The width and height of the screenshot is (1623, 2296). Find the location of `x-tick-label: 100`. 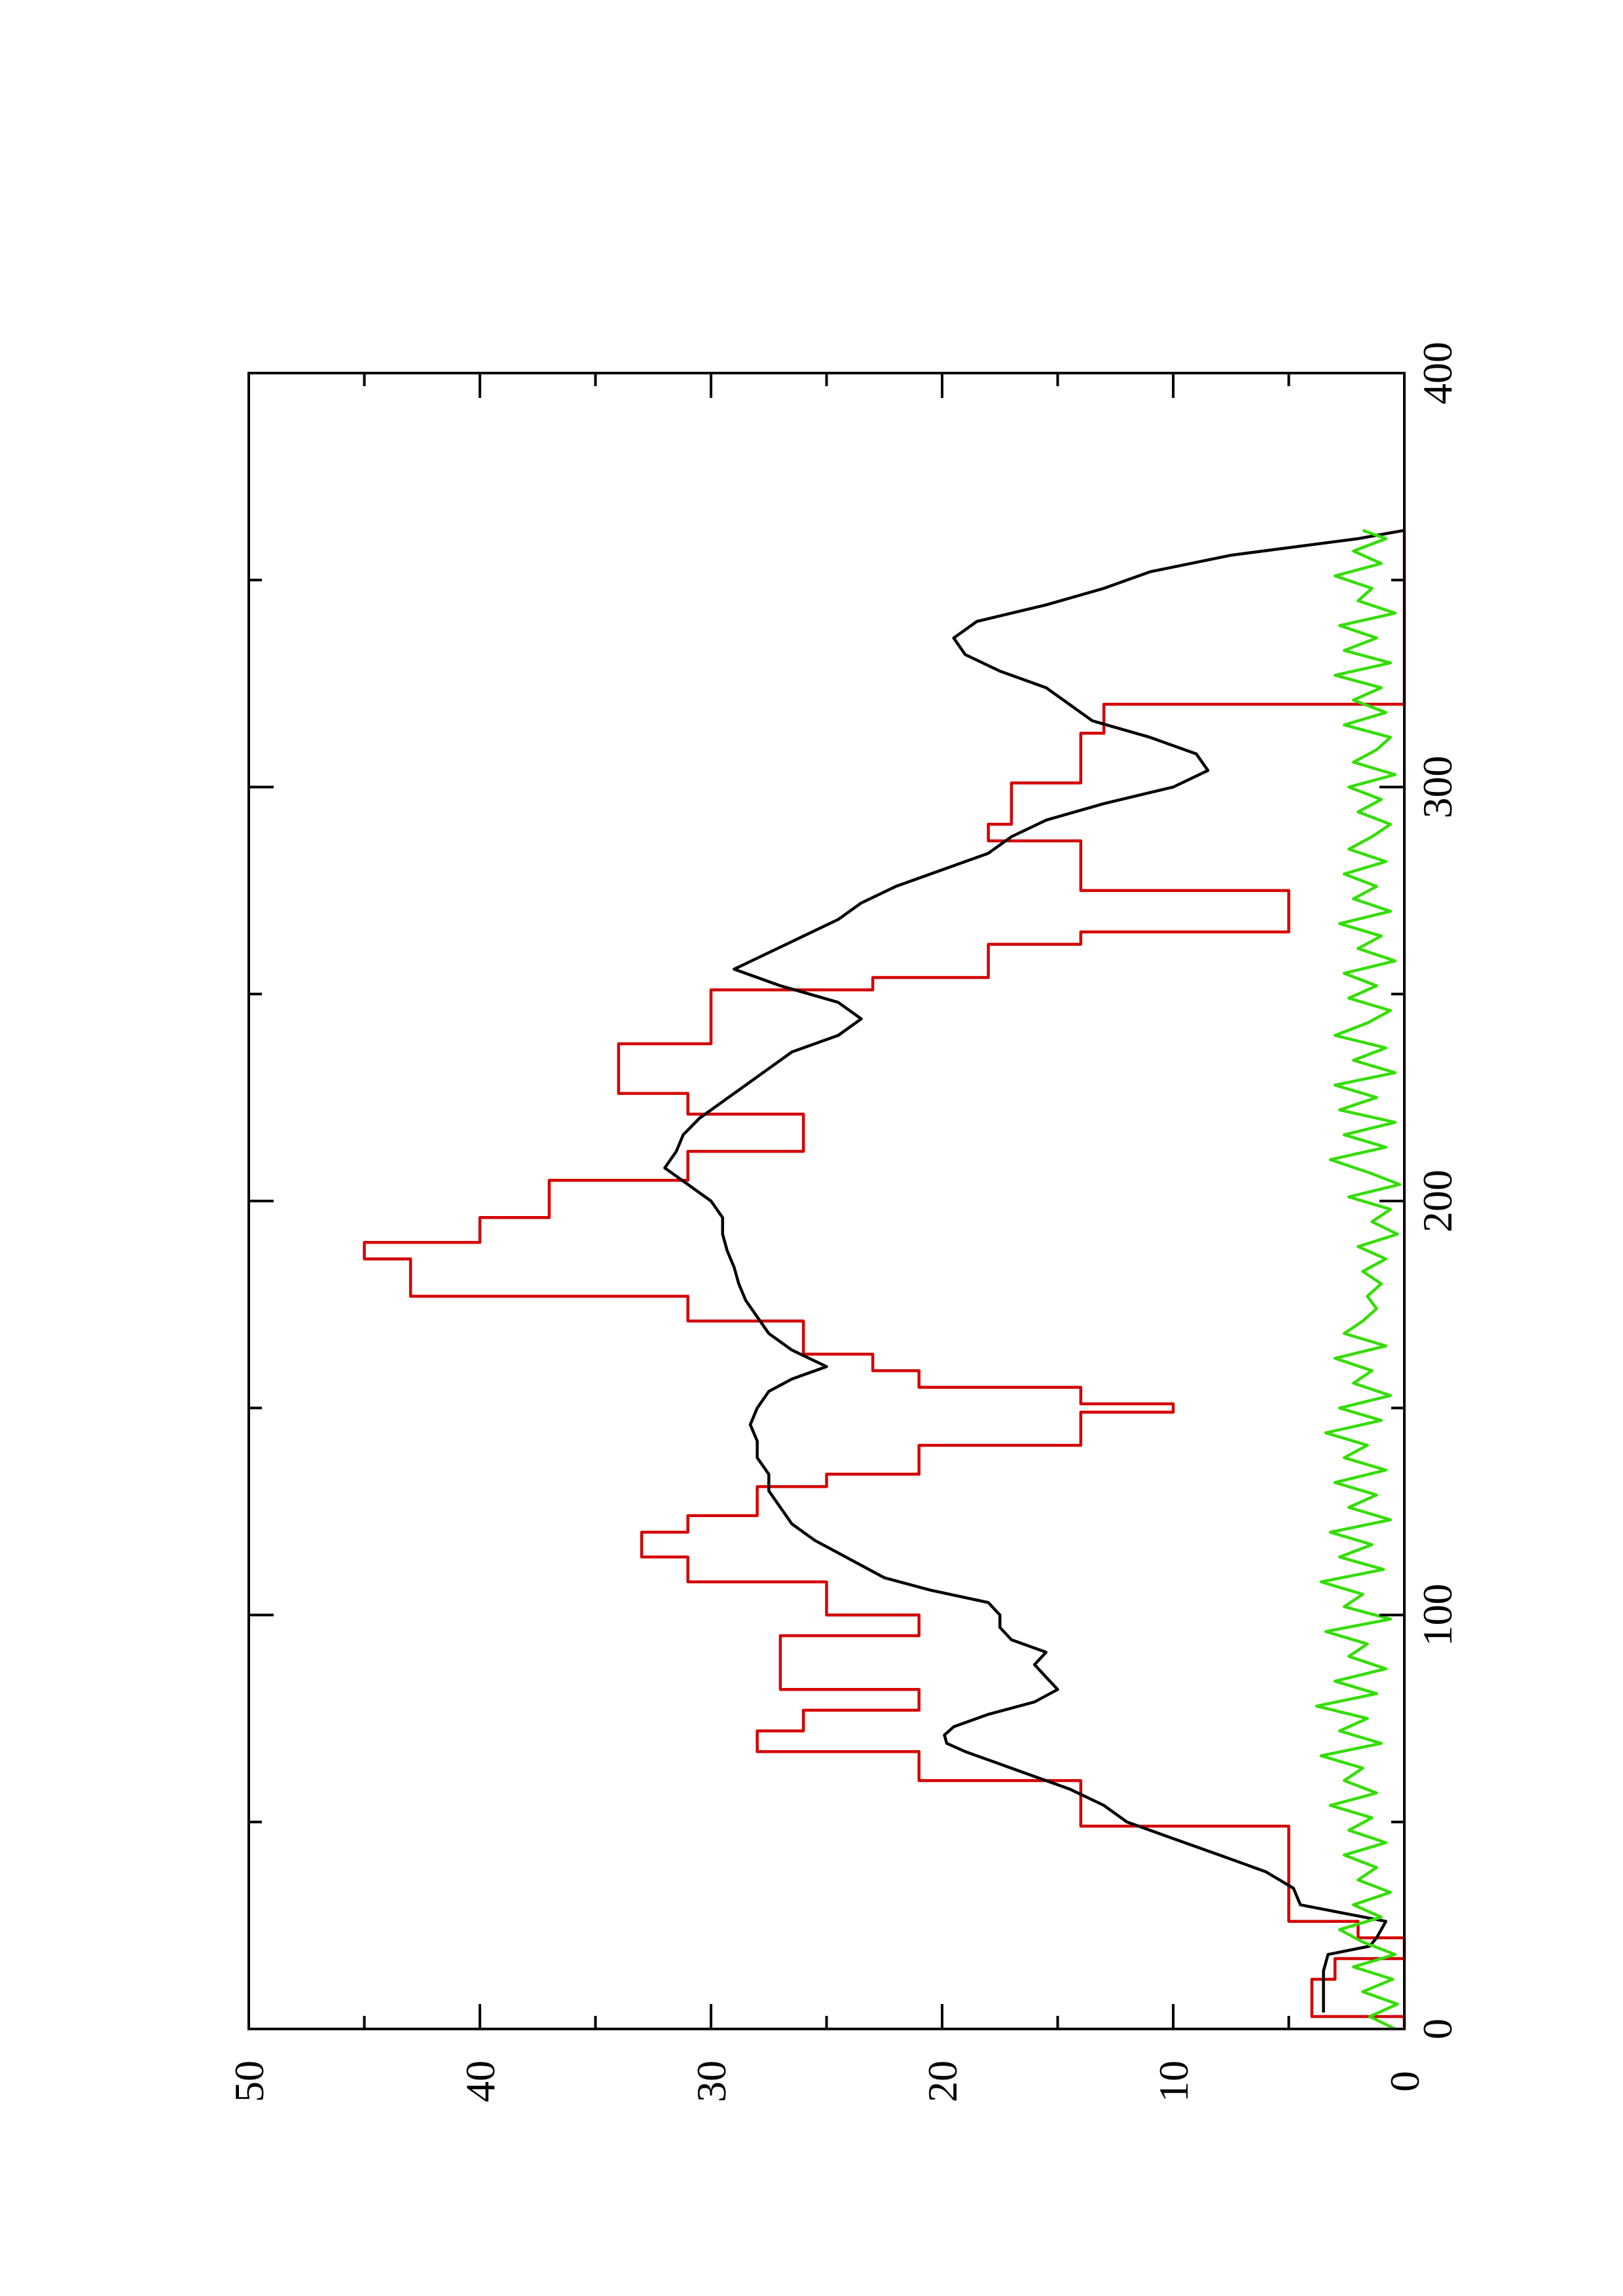

x-tick-label: 100 is located at coordinates (1437, 1615).